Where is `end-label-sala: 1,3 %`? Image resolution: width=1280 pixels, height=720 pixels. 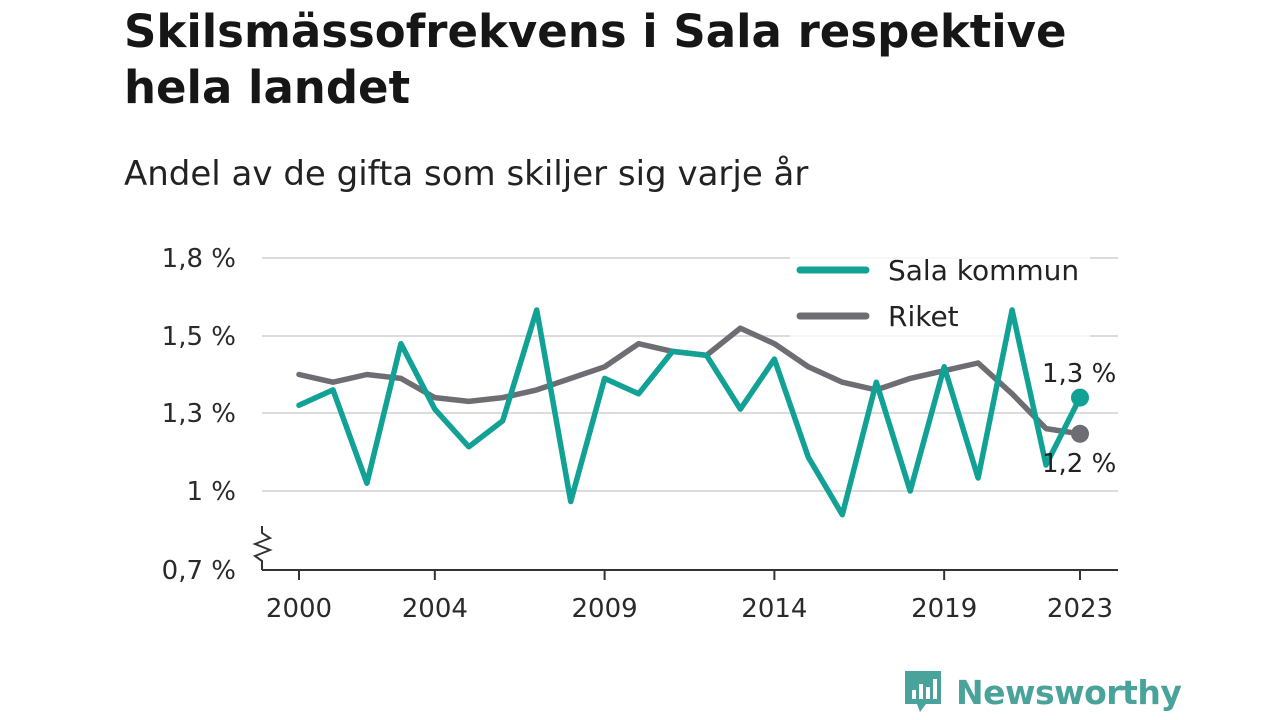 end-label-sala: 1,3 % is located at coordinates (1079, 374).